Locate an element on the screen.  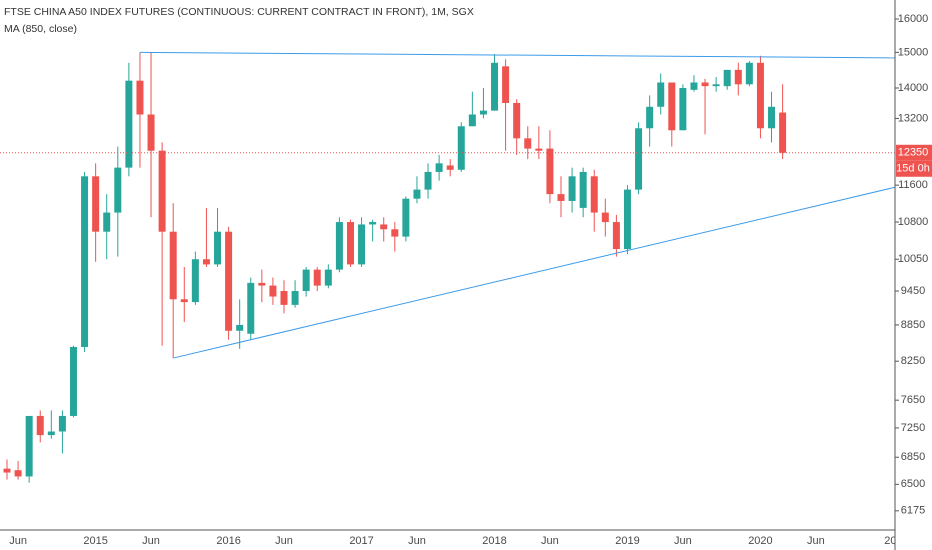
x-tick-label: 2017 is located at coordinates (361, 541).